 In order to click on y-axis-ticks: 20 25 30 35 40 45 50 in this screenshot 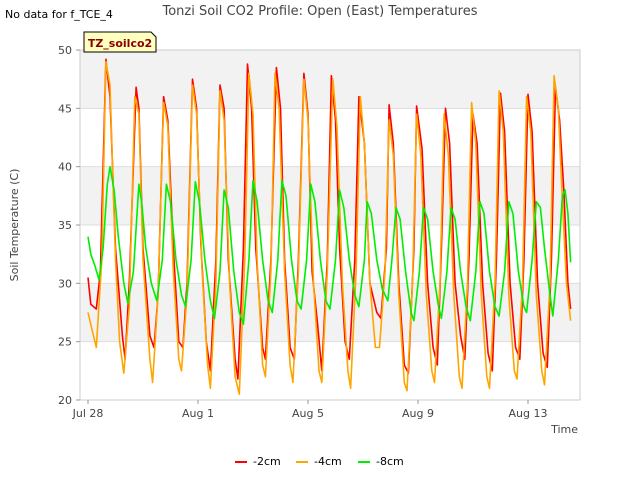, I will do `click(69, 225)`.